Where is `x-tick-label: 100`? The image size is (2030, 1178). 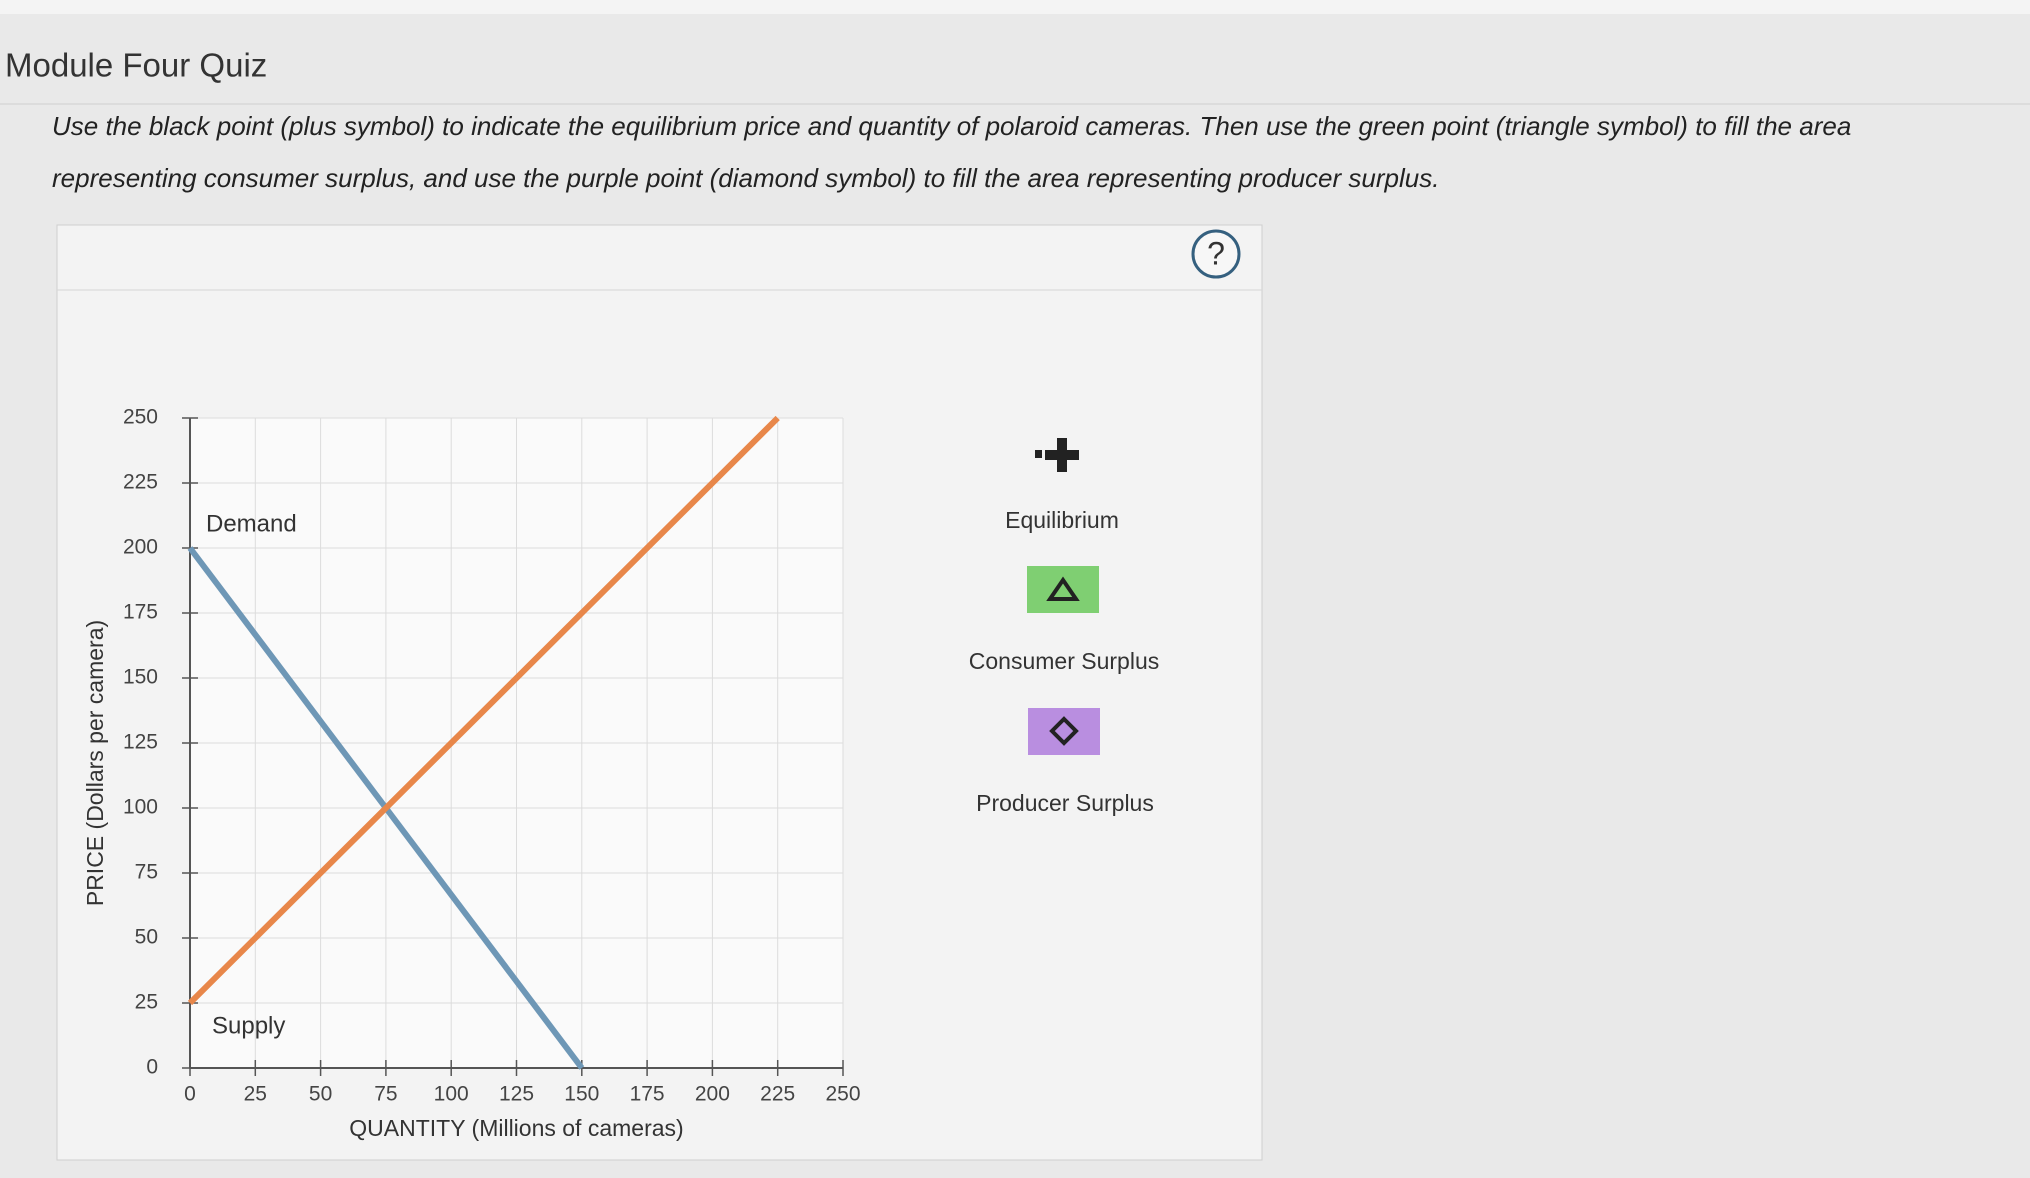
x-tick-label: 100 is located at coordinates (451, 1094).